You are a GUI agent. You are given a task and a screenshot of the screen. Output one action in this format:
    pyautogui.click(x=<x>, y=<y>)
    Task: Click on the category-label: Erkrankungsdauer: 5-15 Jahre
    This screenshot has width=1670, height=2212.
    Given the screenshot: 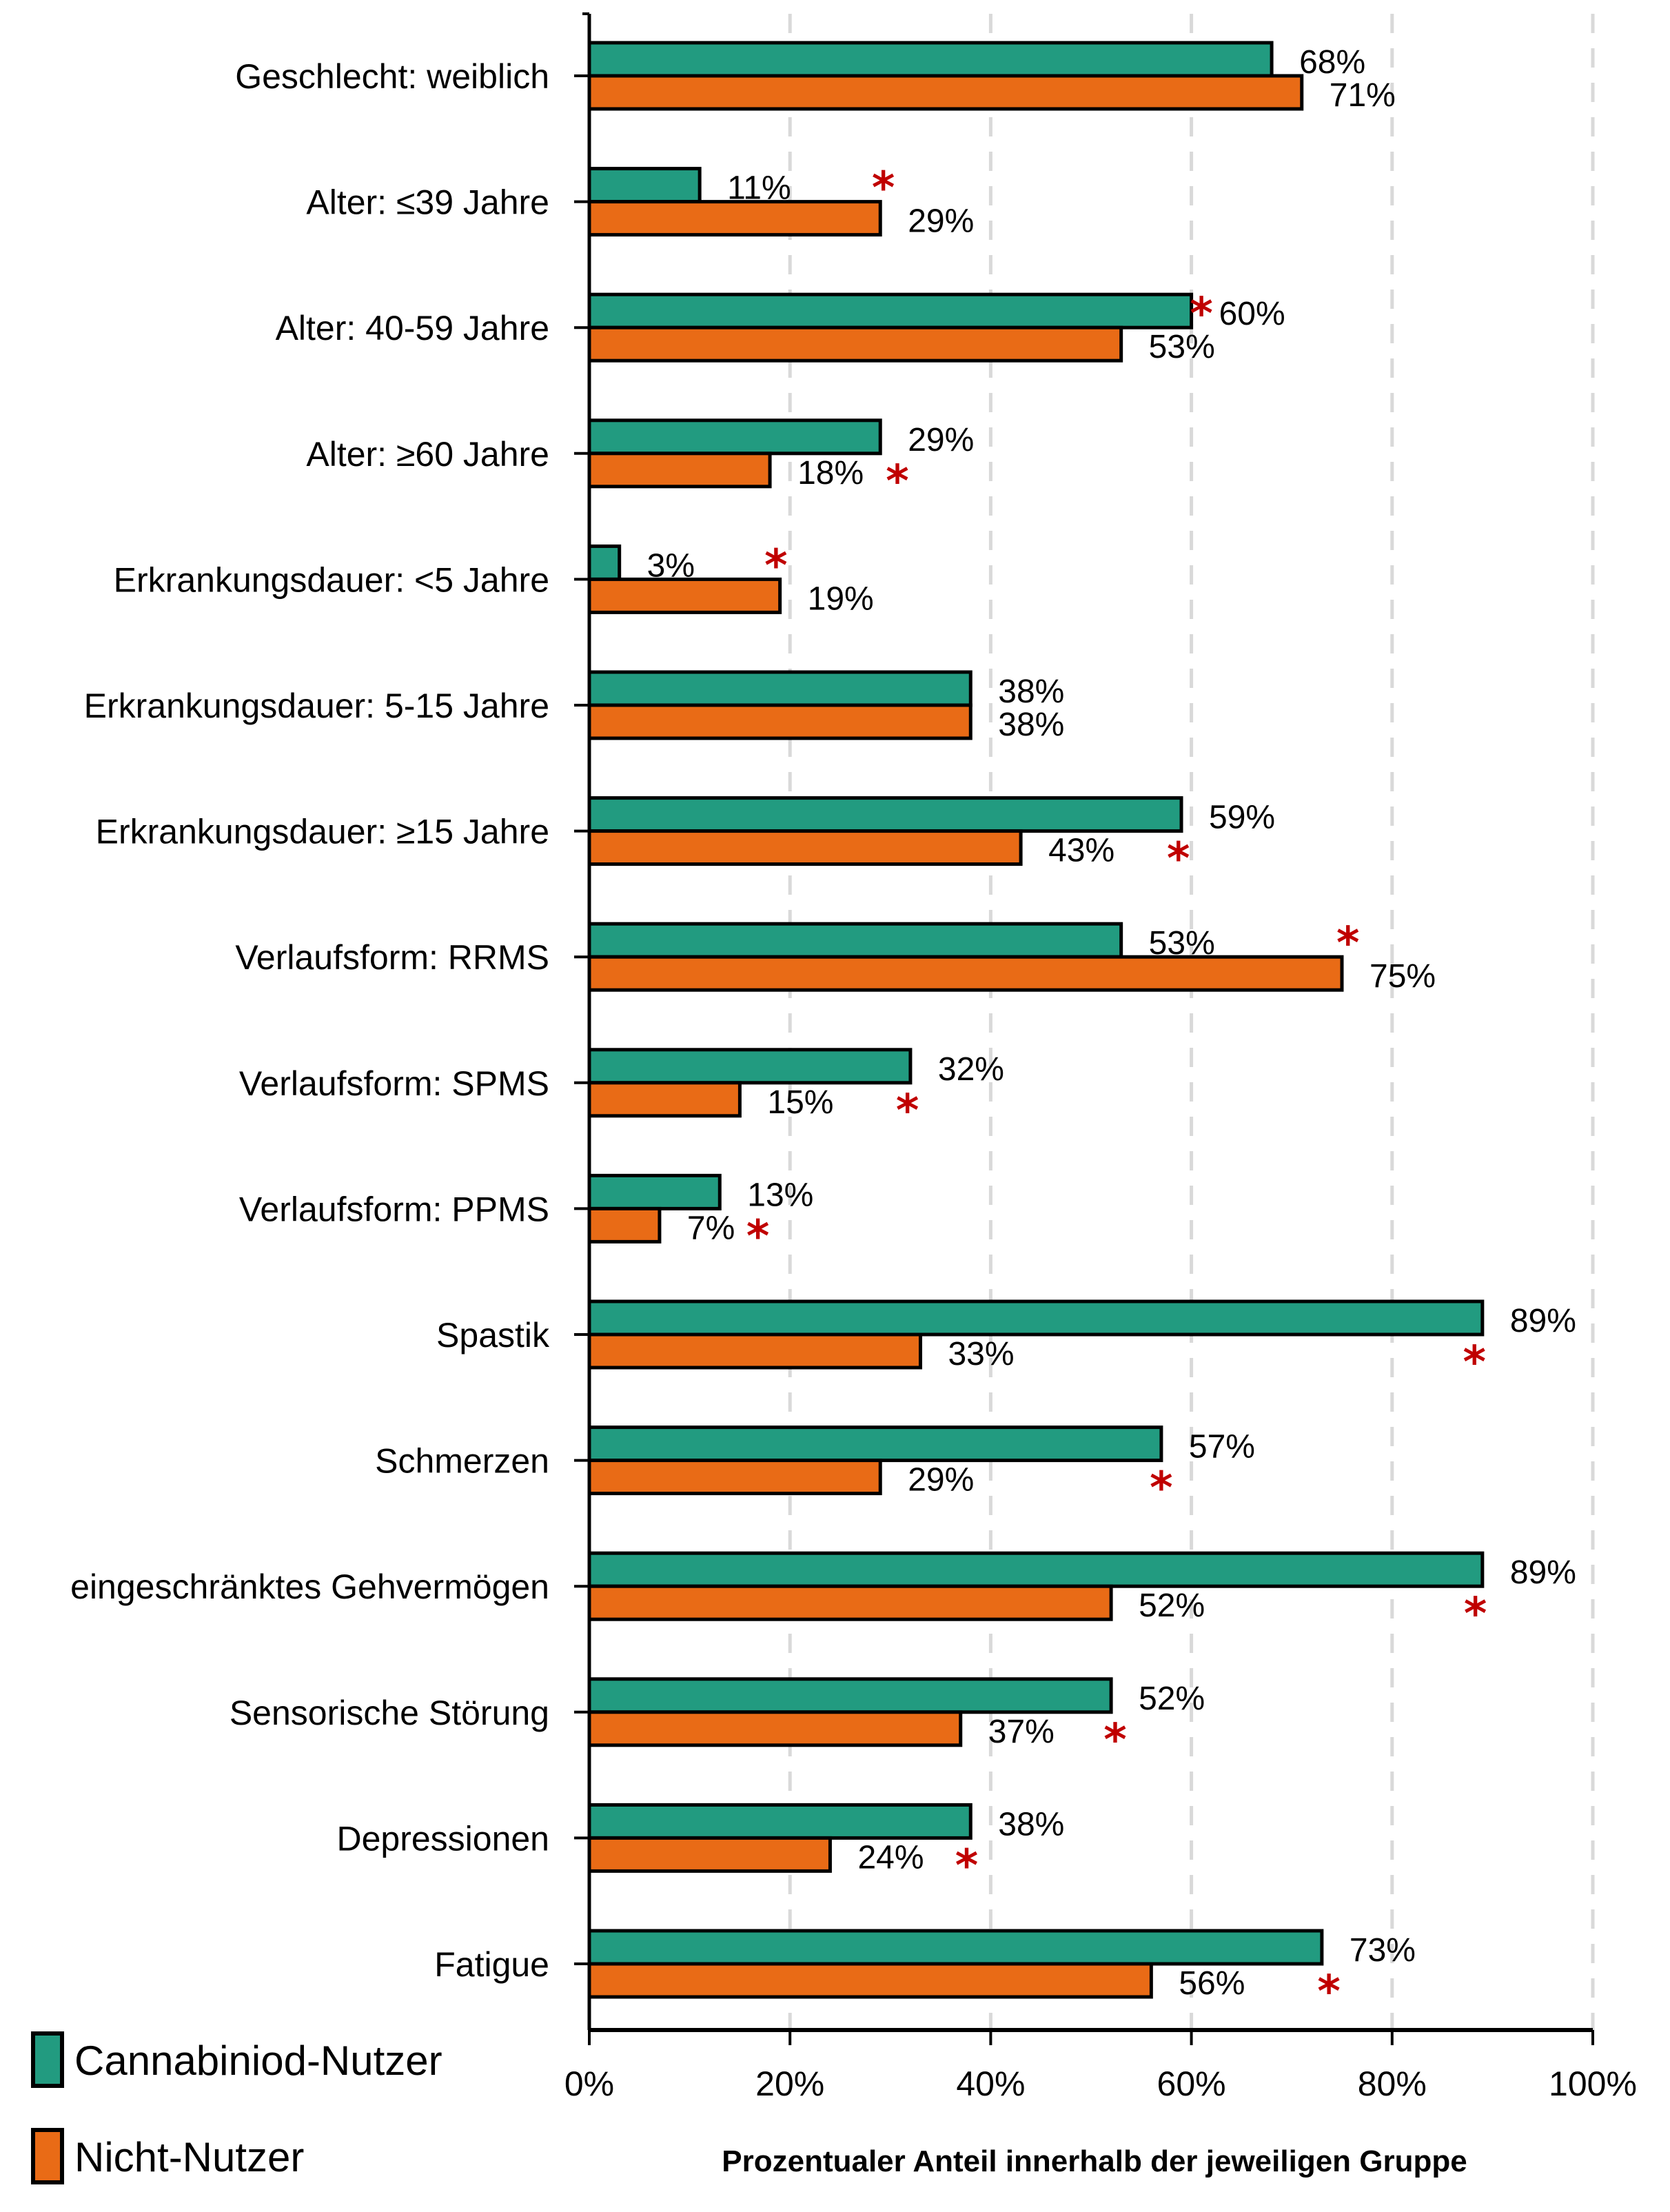 What is the action you would take?
    pyautogui.click(x=316, y=706)
    